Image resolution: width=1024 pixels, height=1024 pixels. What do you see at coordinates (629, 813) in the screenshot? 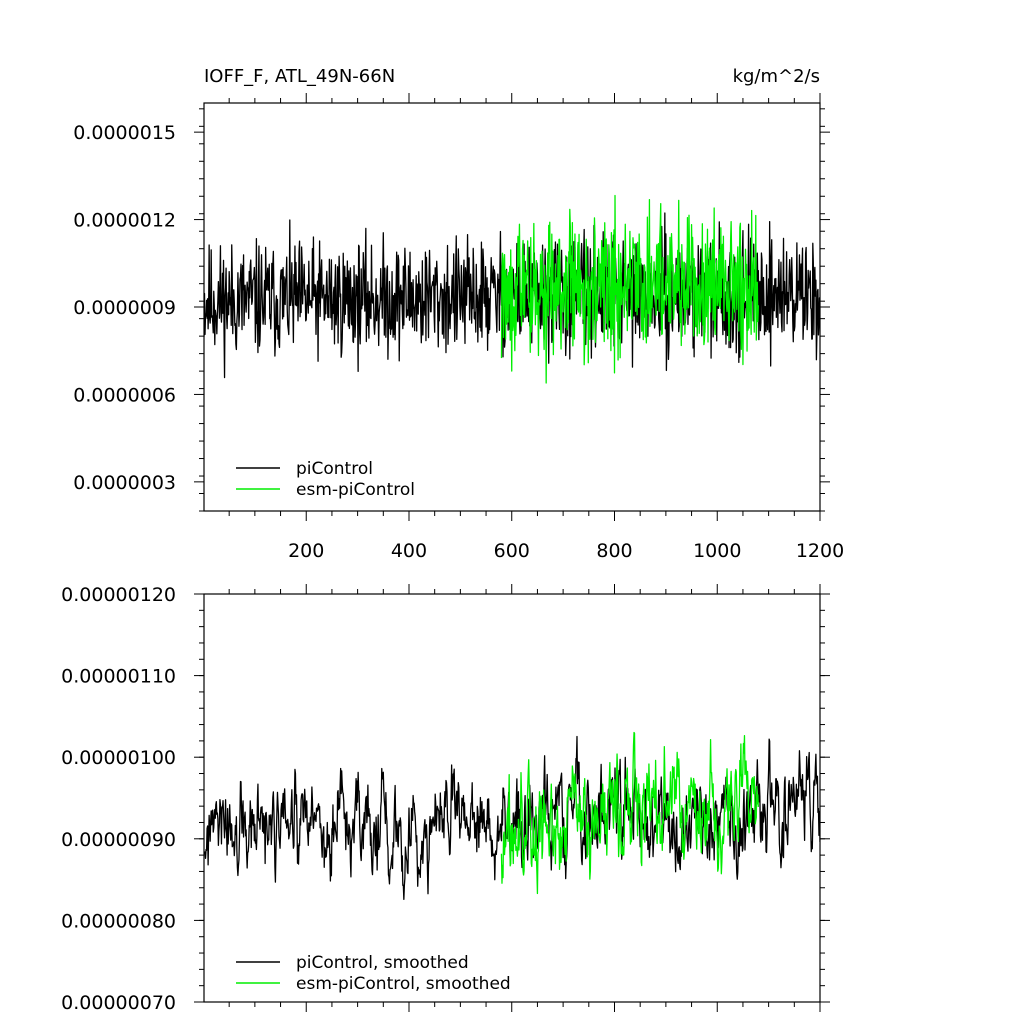
I see `series-line-esm-picontrol-smoothed` at bounding box center [629, 813].